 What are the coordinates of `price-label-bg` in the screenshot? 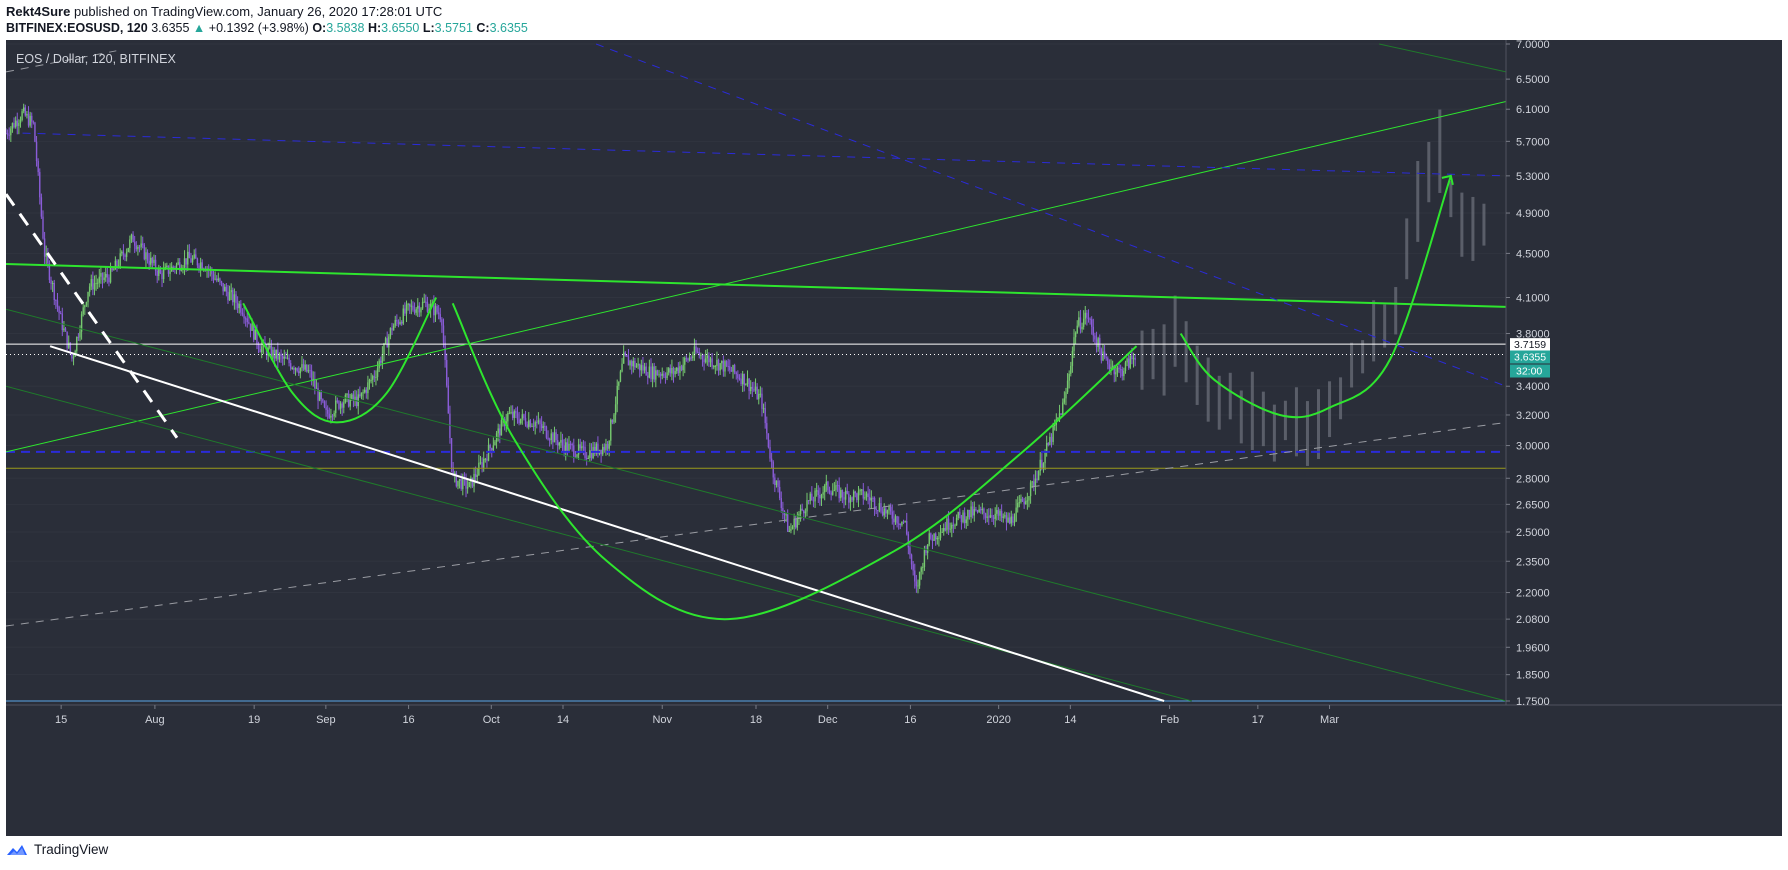 It's located at (1530, 345).